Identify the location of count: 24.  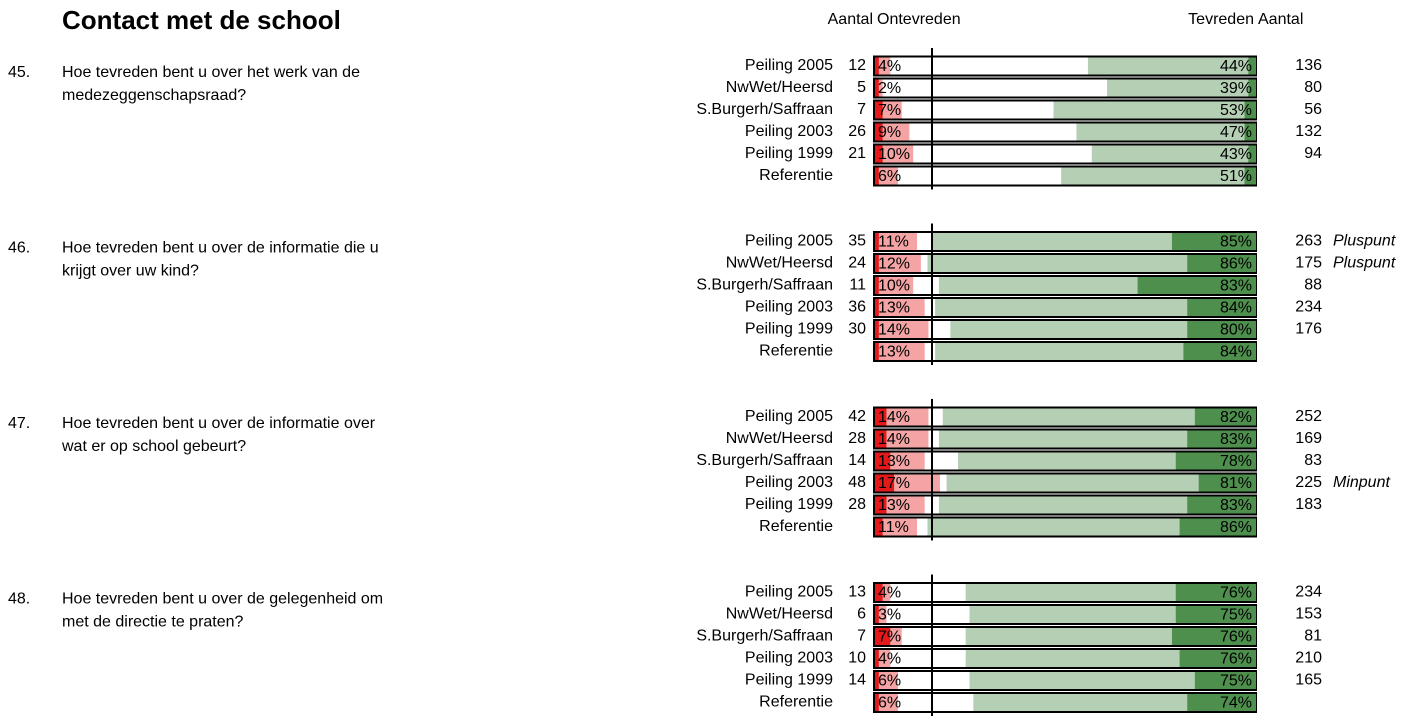
(857, 263).